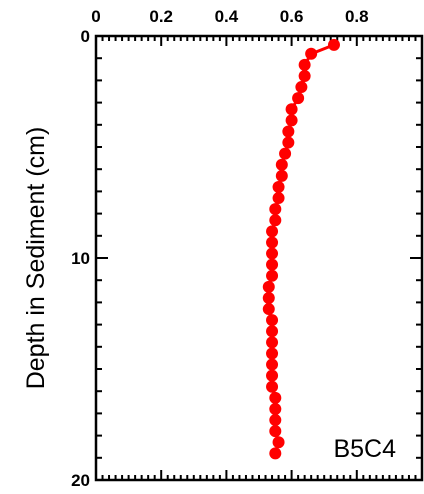 The height and width of the screenshot is (494, 424). I want to click on y-tick-label: 0, so click(85, 36).